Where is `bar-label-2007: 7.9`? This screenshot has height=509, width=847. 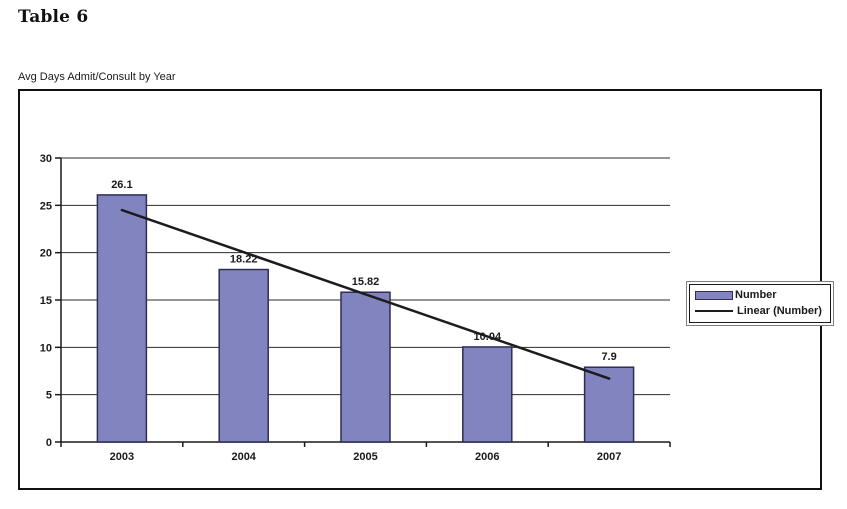 bar-label-2007: 7.9 is located at coordinates (608, 357).